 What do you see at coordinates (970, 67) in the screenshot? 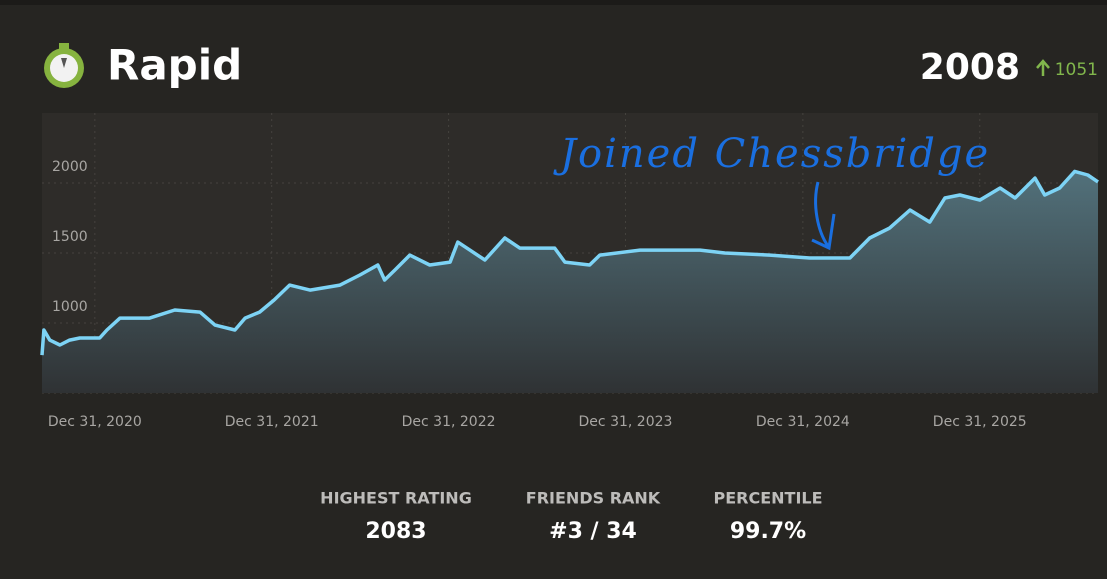
I see `current-rating: 2008` at bounding box center [970, 67].